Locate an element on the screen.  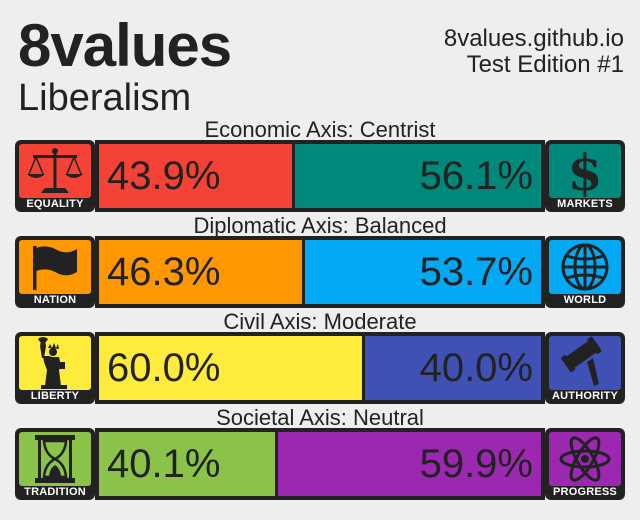
equality-percent: 43.9% is located at coordinates (164, 176).